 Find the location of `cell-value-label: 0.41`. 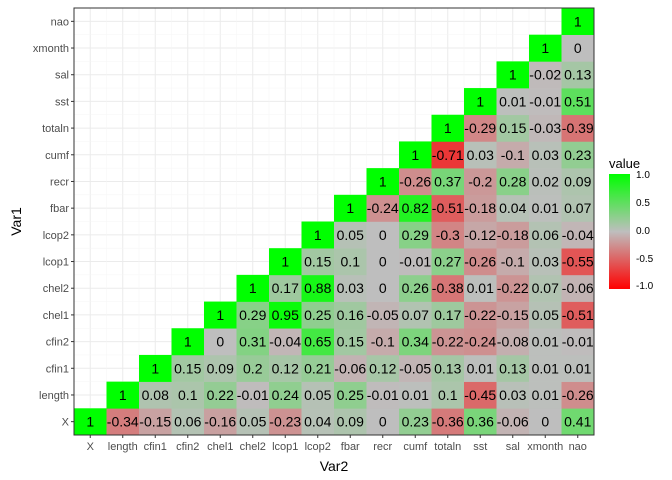

cell-value-label: 0.41 is located at coordinates (577, 422).